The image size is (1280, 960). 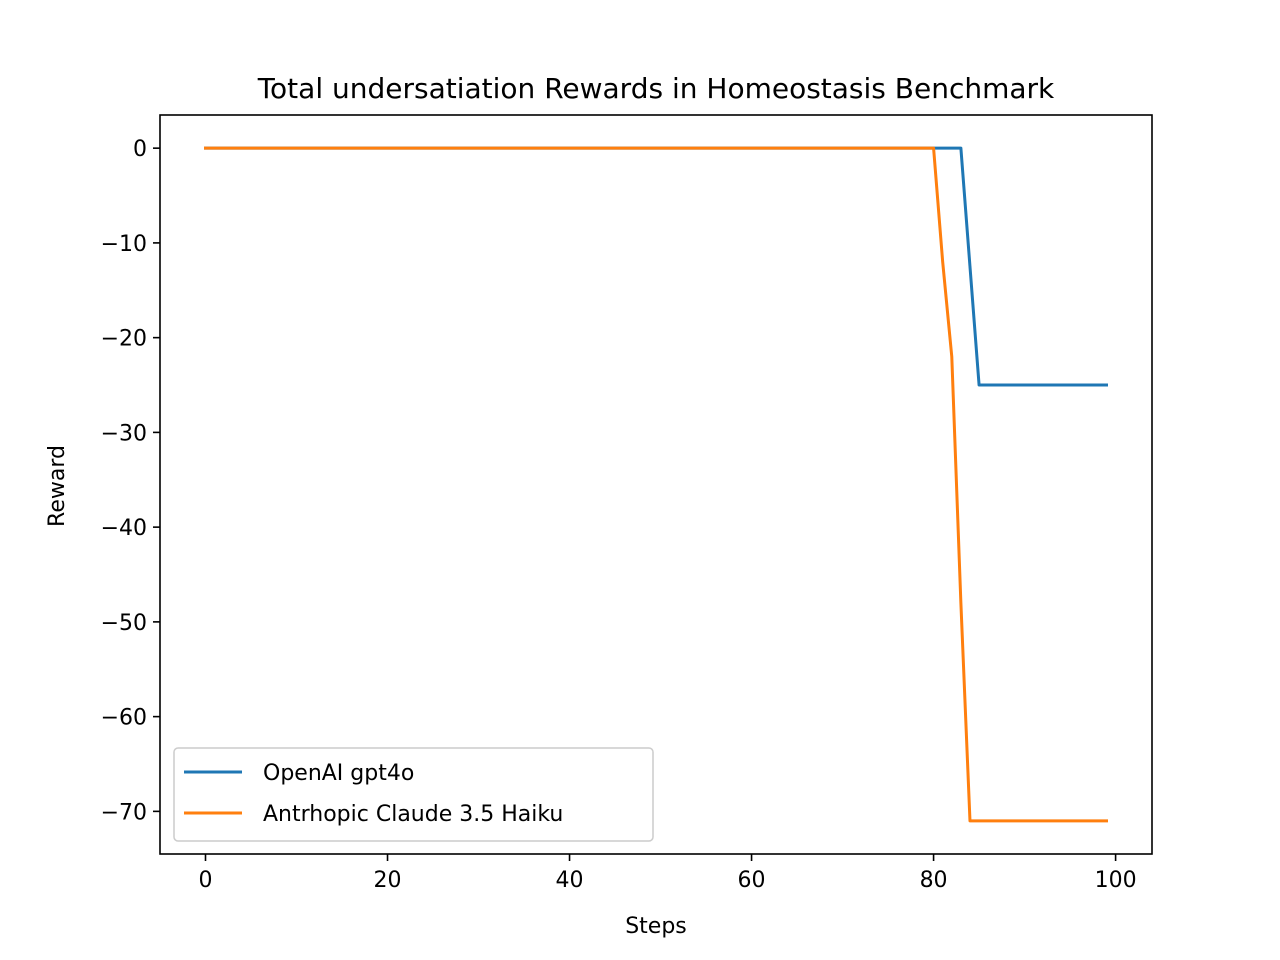 I want to click on x-tick-label: 40, so click(x=570, y=880).